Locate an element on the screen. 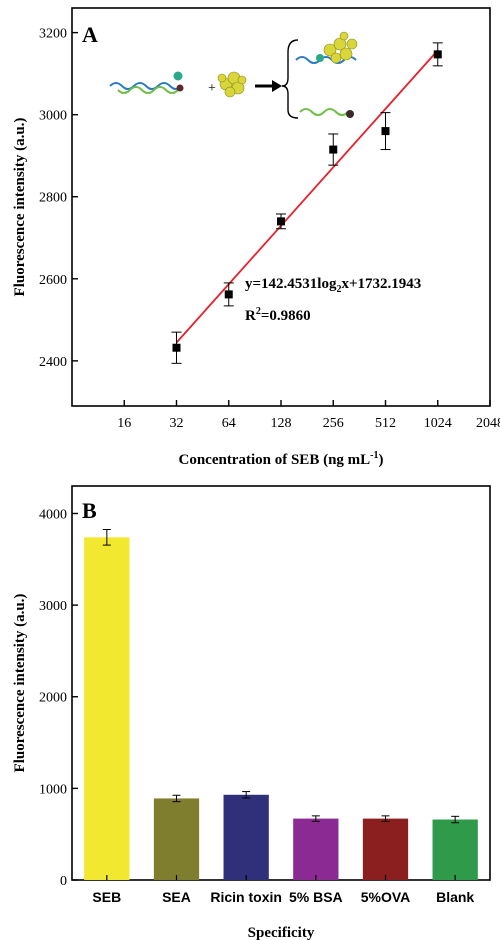 The width and height of the screenshot is (500, 940). b-category-label: SEB is located at coordinates (106, 897).